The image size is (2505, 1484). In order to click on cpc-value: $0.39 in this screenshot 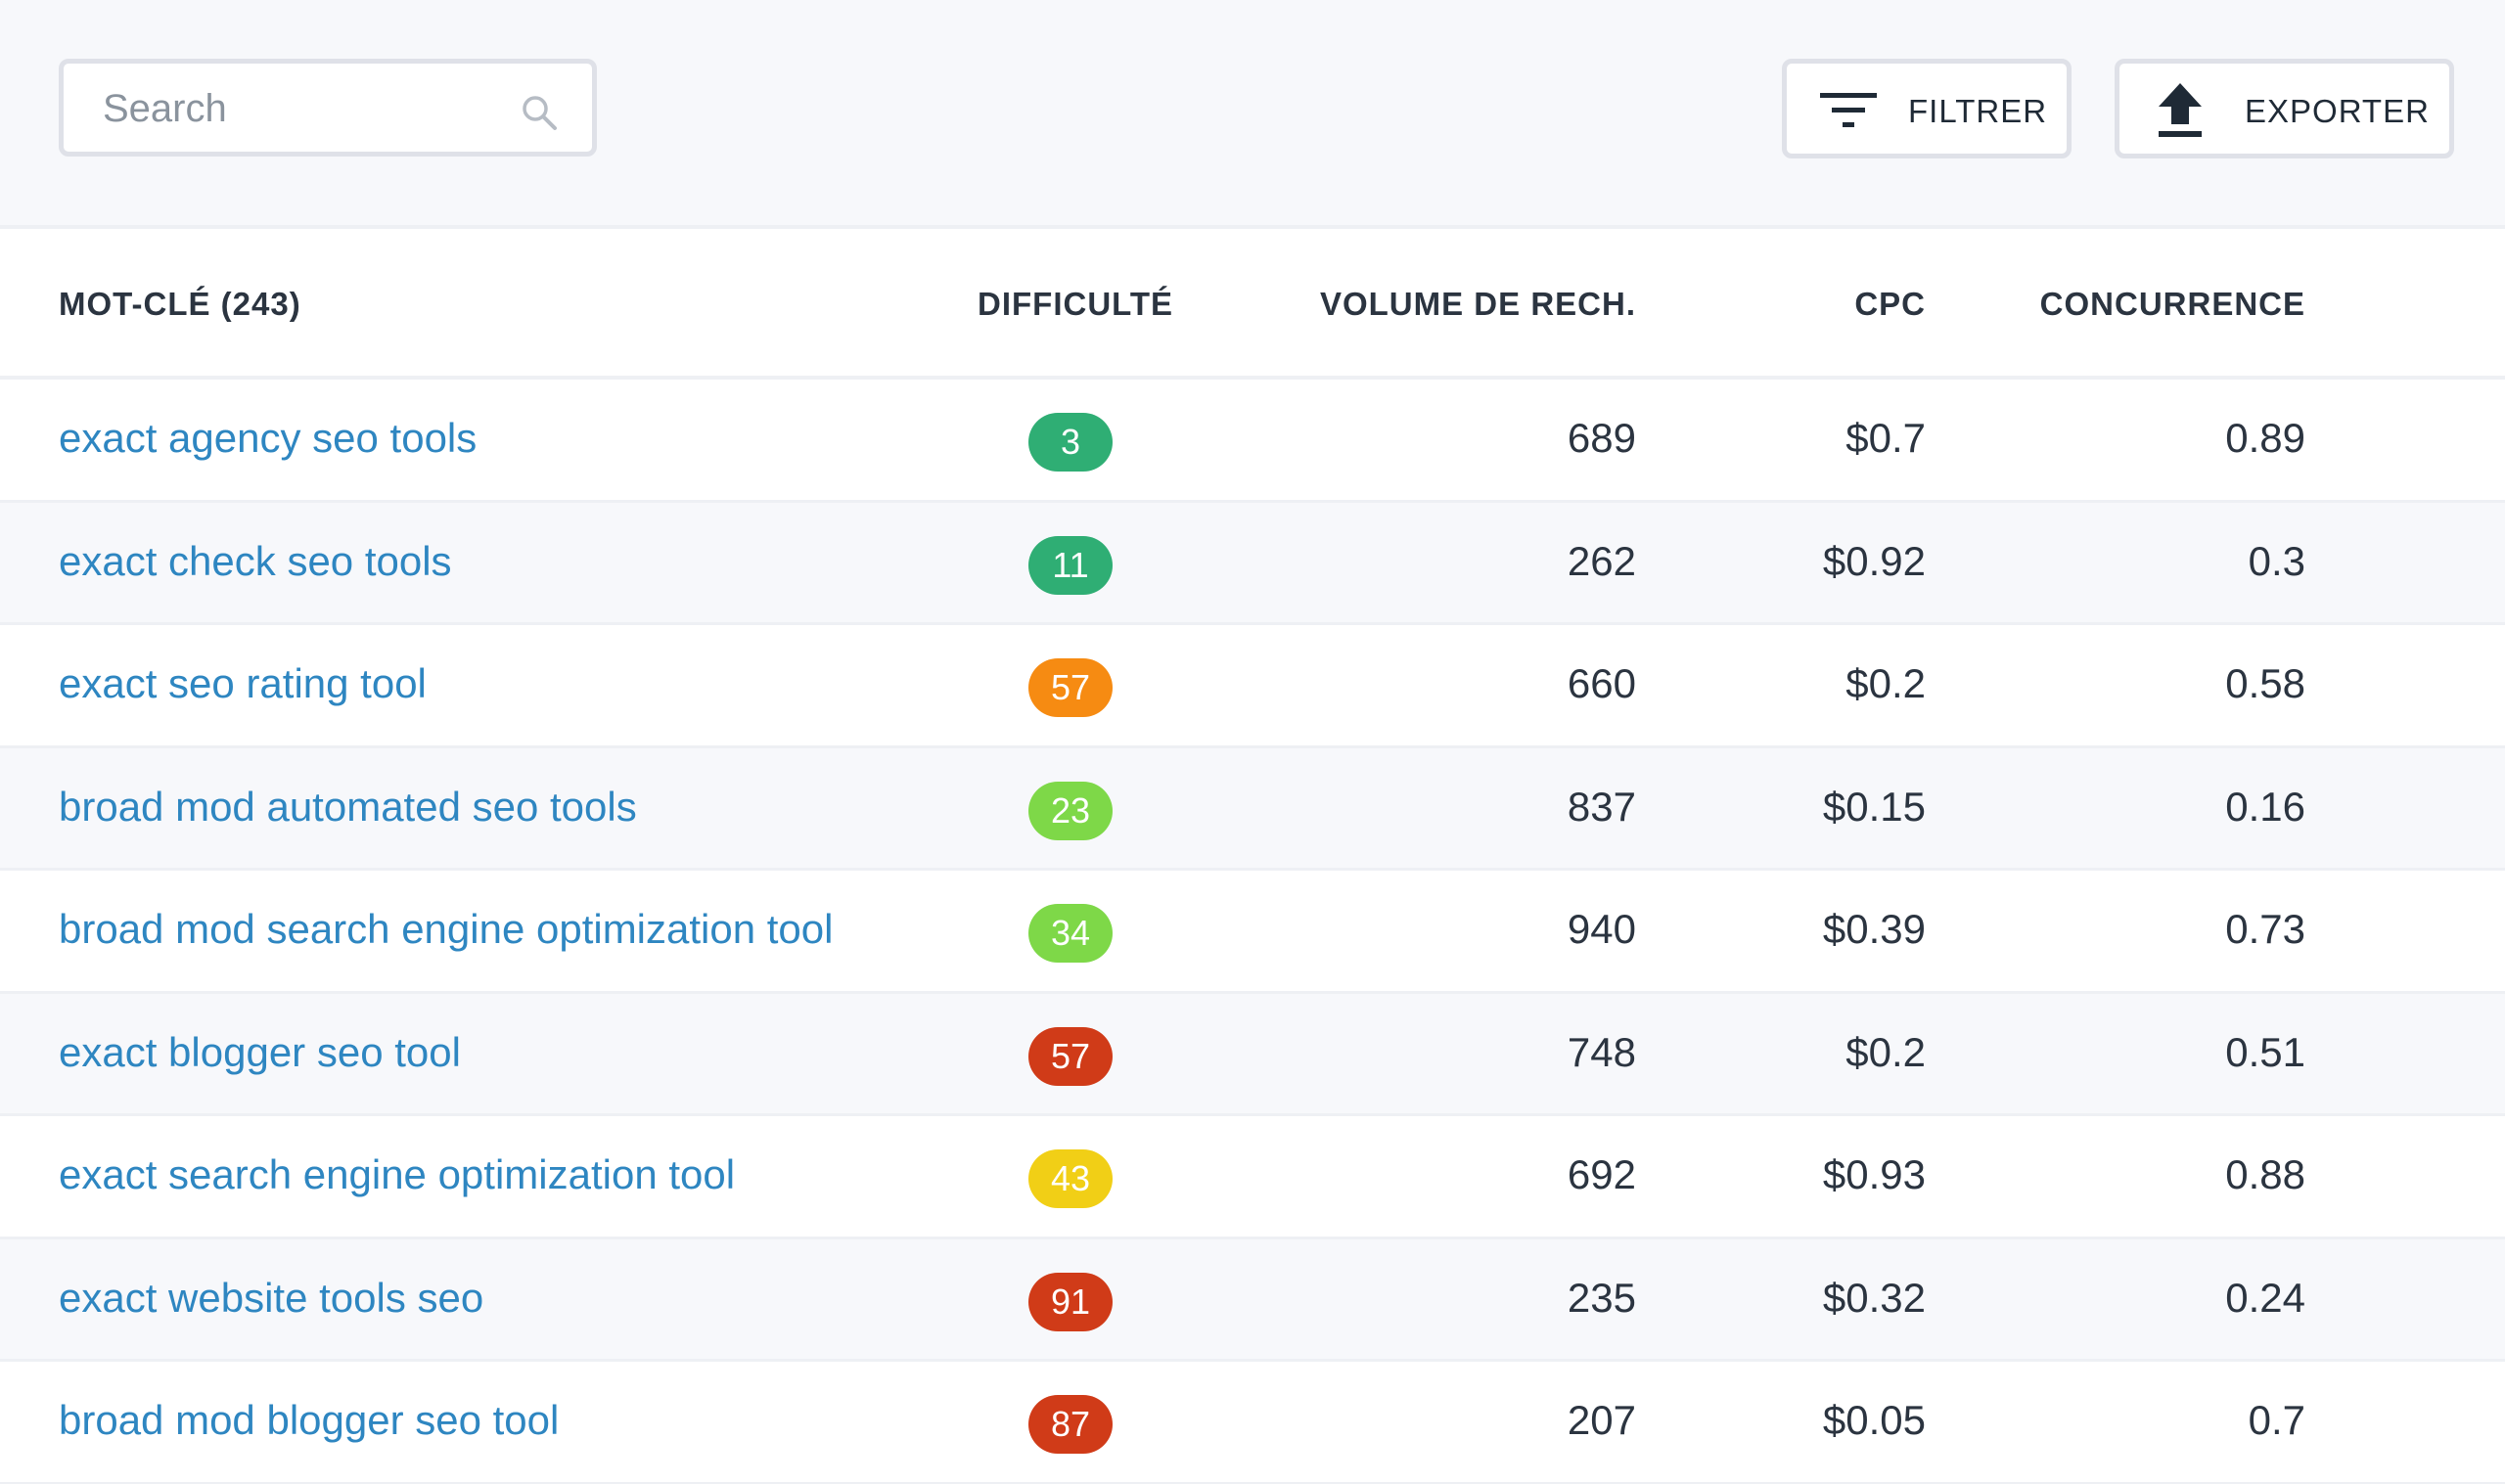, I will do `click(1874, 929)`.